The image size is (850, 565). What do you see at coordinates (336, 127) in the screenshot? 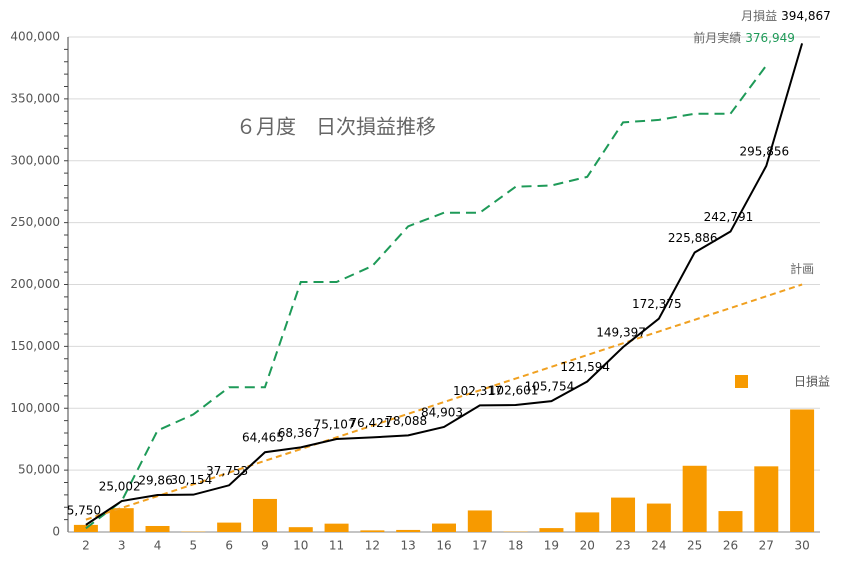
I see `chart-title: ６月度 日次損益推移` at bounding box center [336, 127].